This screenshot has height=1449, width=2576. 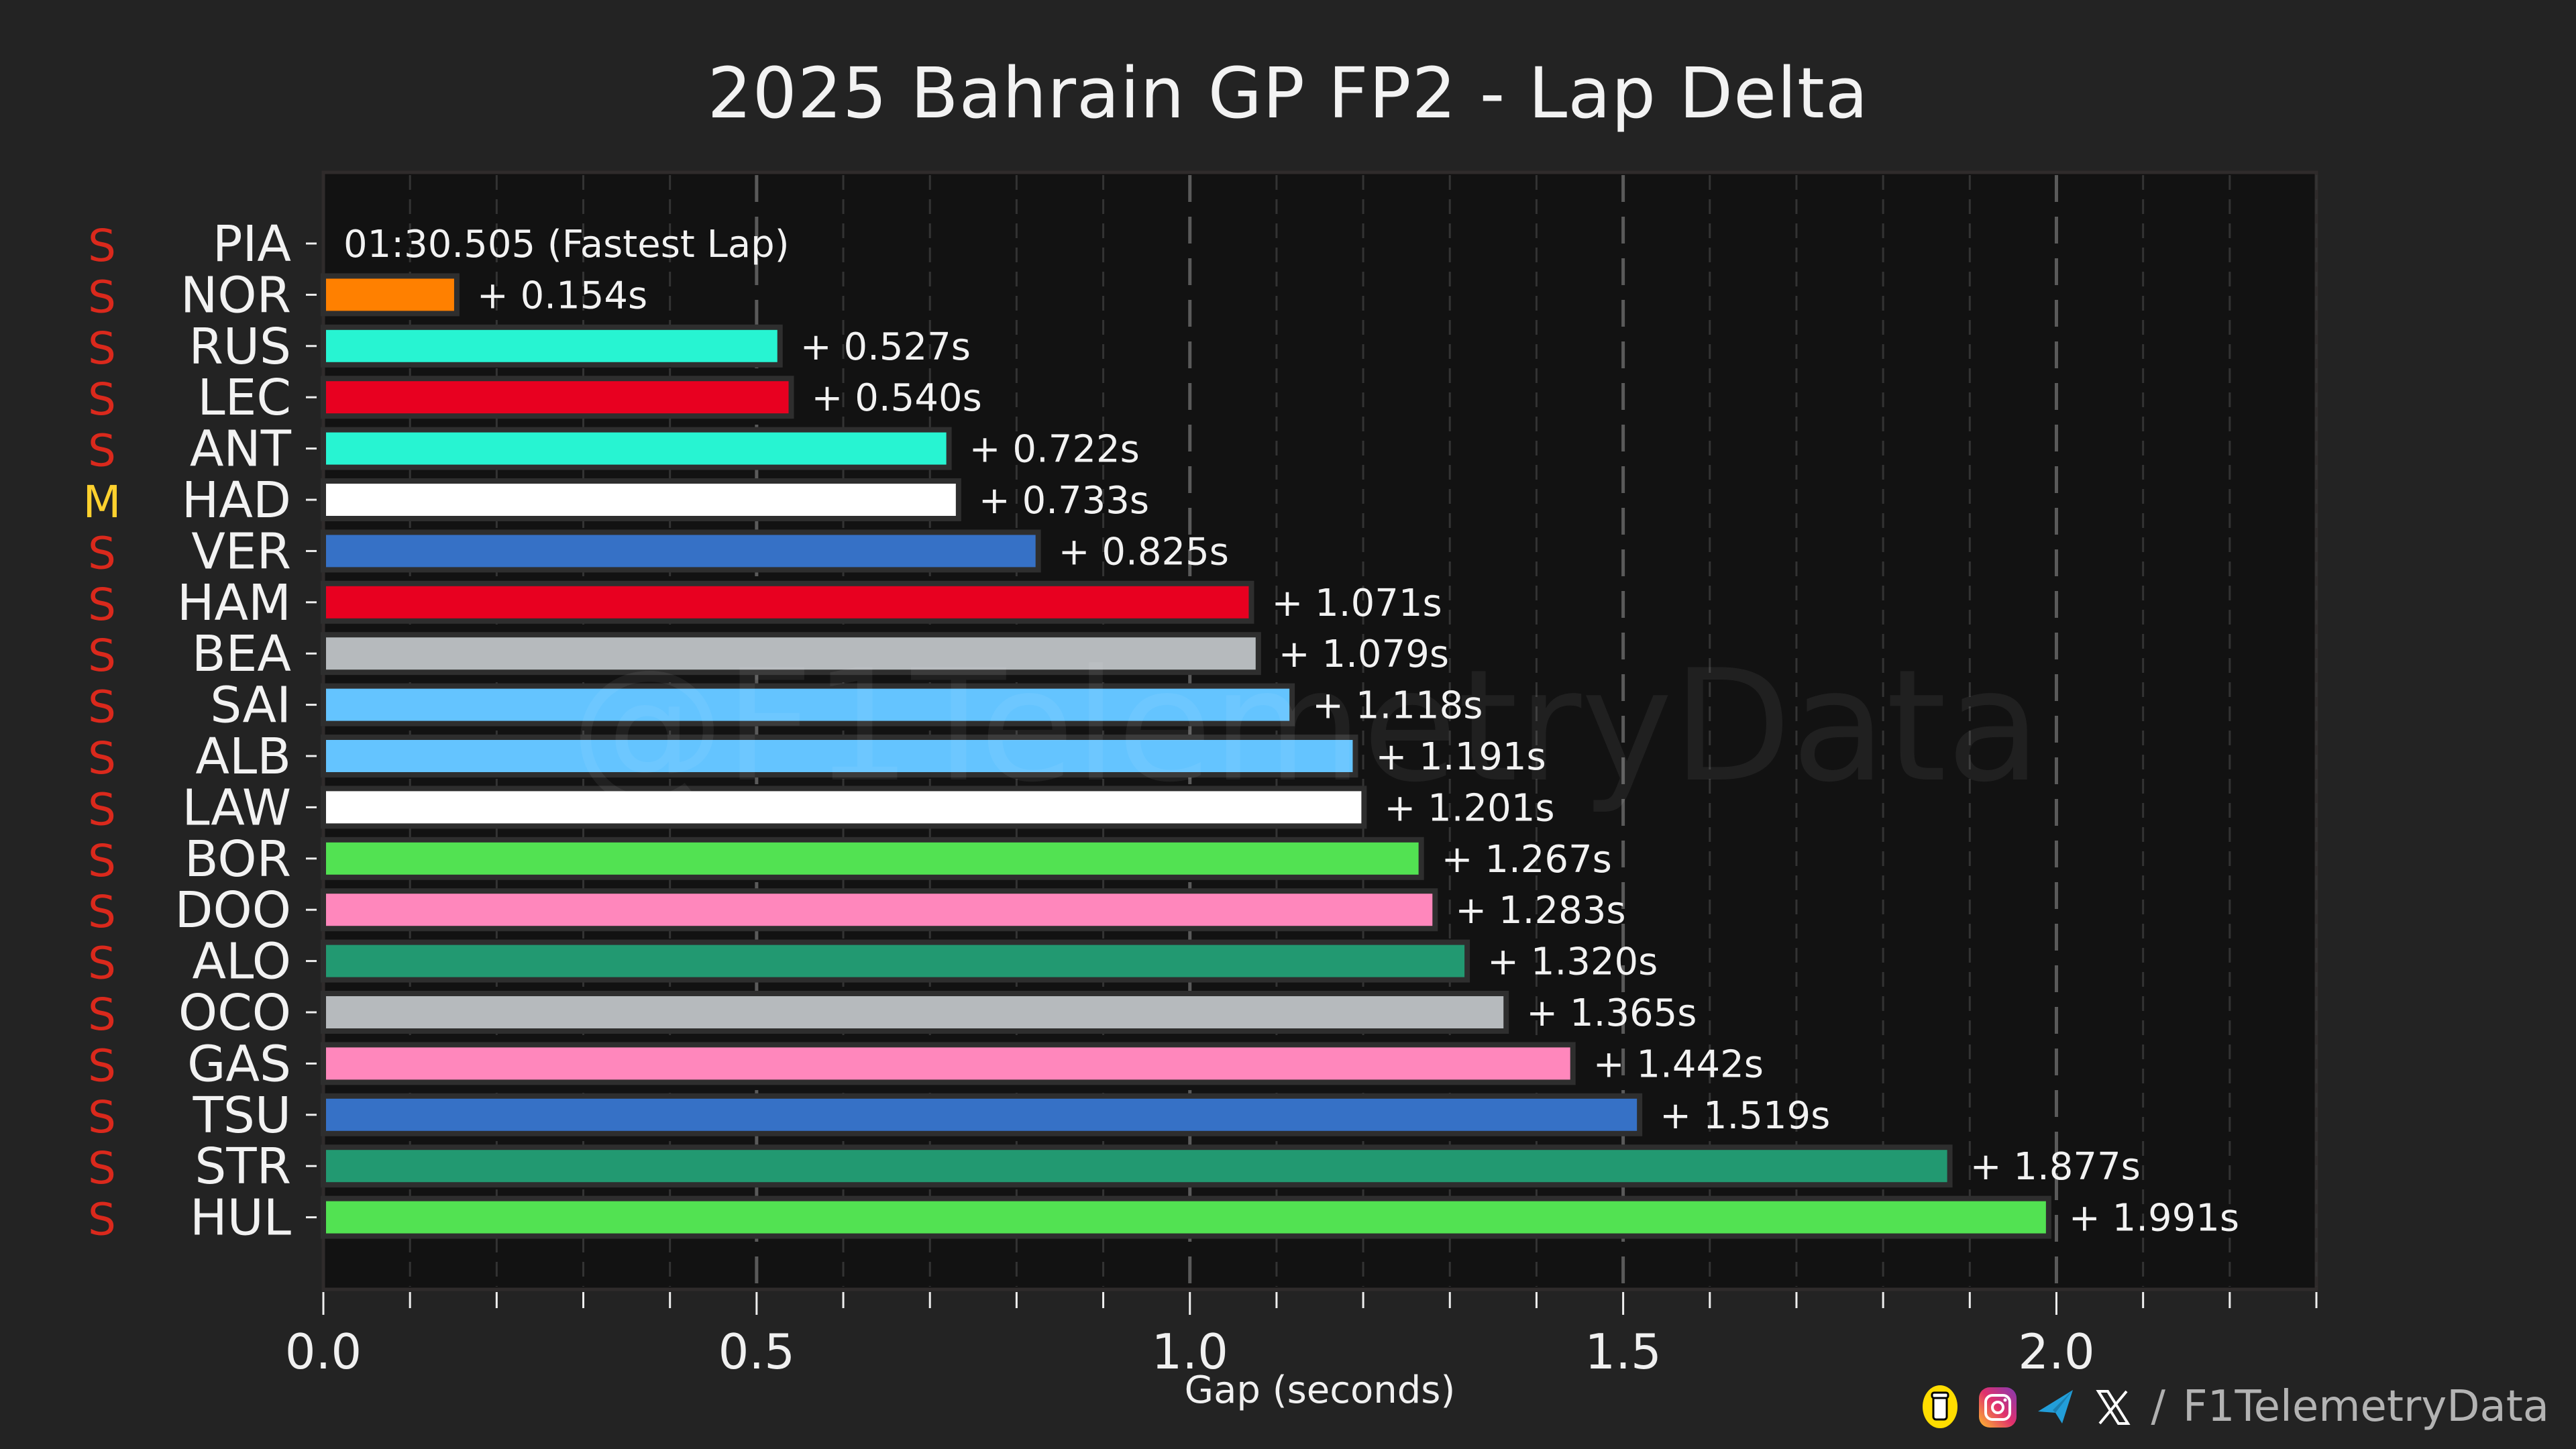 I want to click on driver-label: HUL, so click(x=240, y=1218).